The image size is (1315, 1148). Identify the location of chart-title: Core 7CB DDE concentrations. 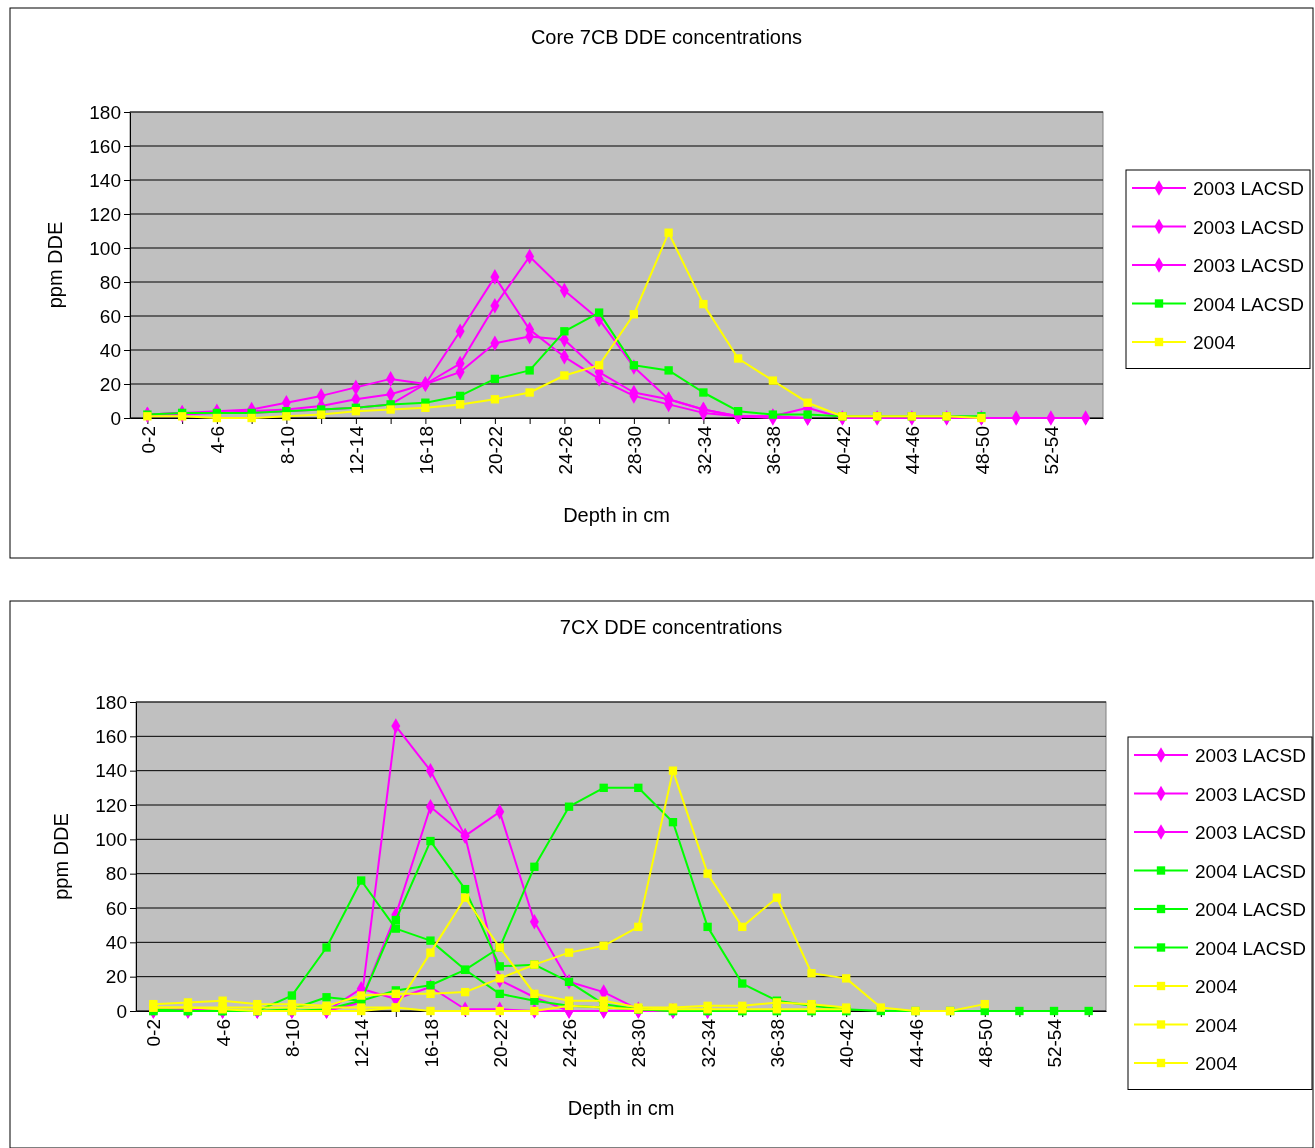
(666, 37).